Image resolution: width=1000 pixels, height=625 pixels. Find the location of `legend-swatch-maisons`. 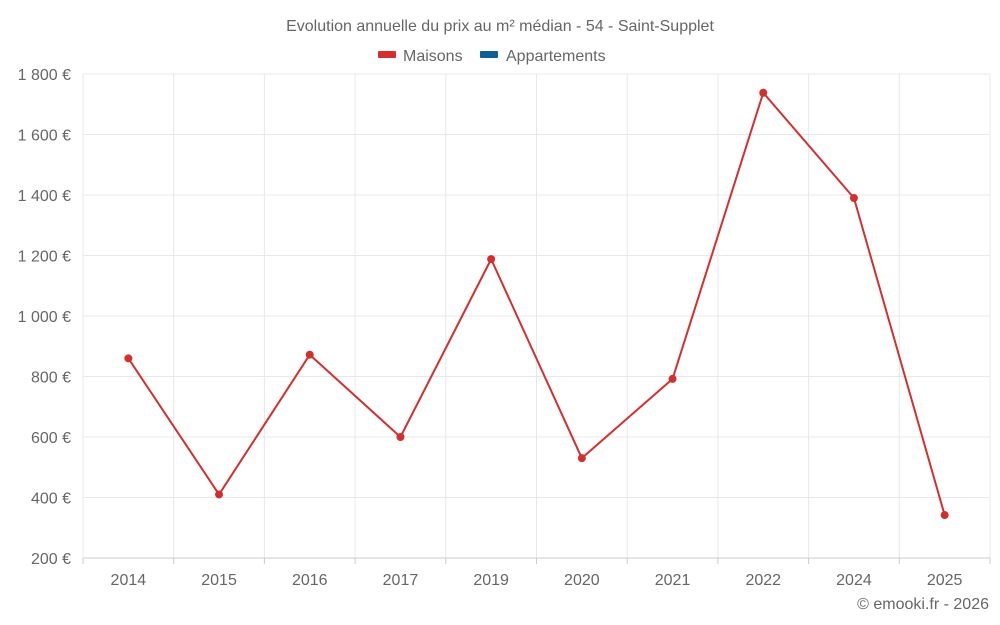

legend-swatch-maisons is located at coordinates (387, 54).